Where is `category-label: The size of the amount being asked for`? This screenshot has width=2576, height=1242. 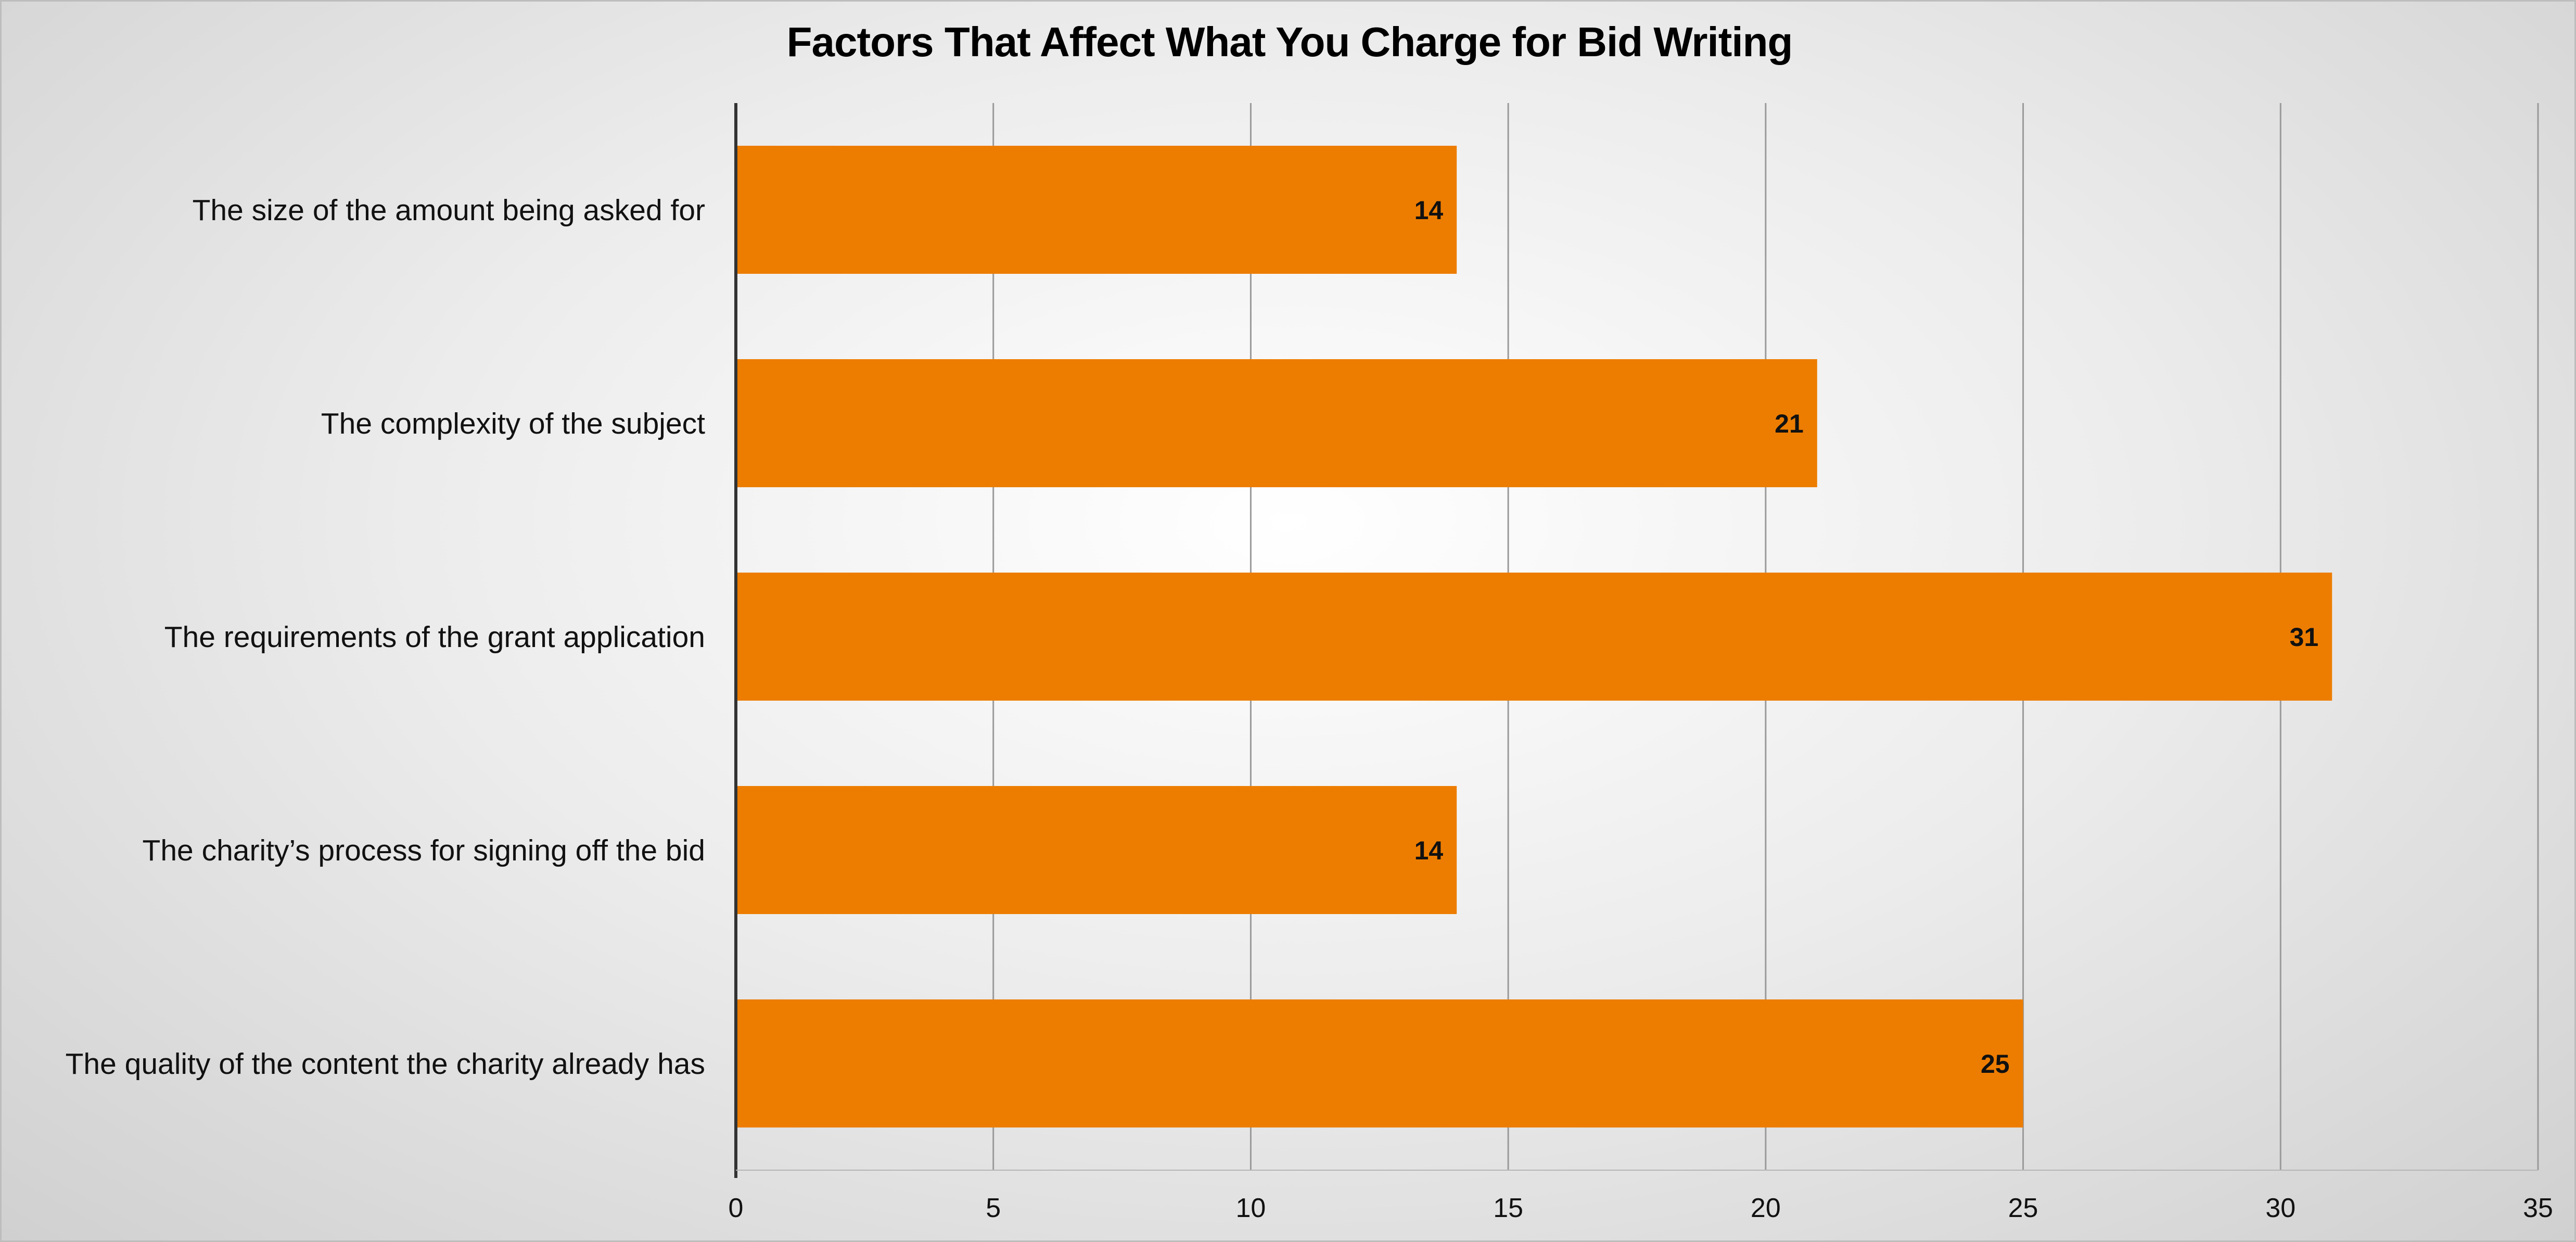 category-label: The size of the amount being asked for is located at coordinates (449, 210).